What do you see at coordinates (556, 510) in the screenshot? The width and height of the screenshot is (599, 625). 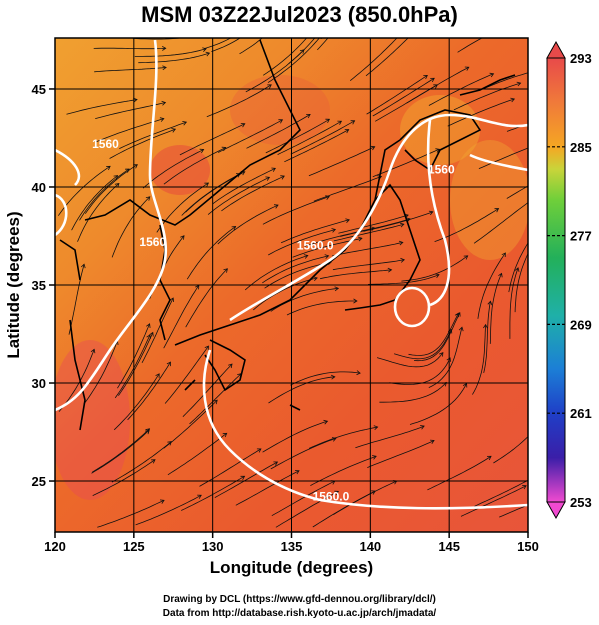 I see `colorbar-min-arrow` at bounding box center [556, 510].